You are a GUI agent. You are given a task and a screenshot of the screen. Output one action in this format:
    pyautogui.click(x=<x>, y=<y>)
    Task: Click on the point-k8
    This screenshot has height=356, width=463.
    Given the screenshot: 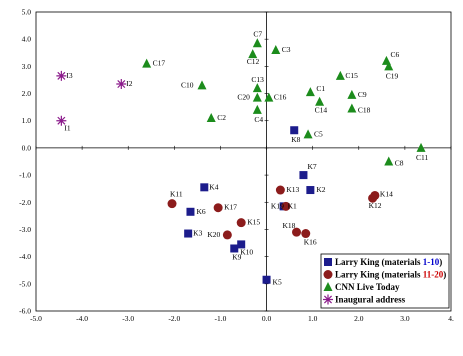 What is the action you would take?
    pyautogui.click(x=294, y=130)
    